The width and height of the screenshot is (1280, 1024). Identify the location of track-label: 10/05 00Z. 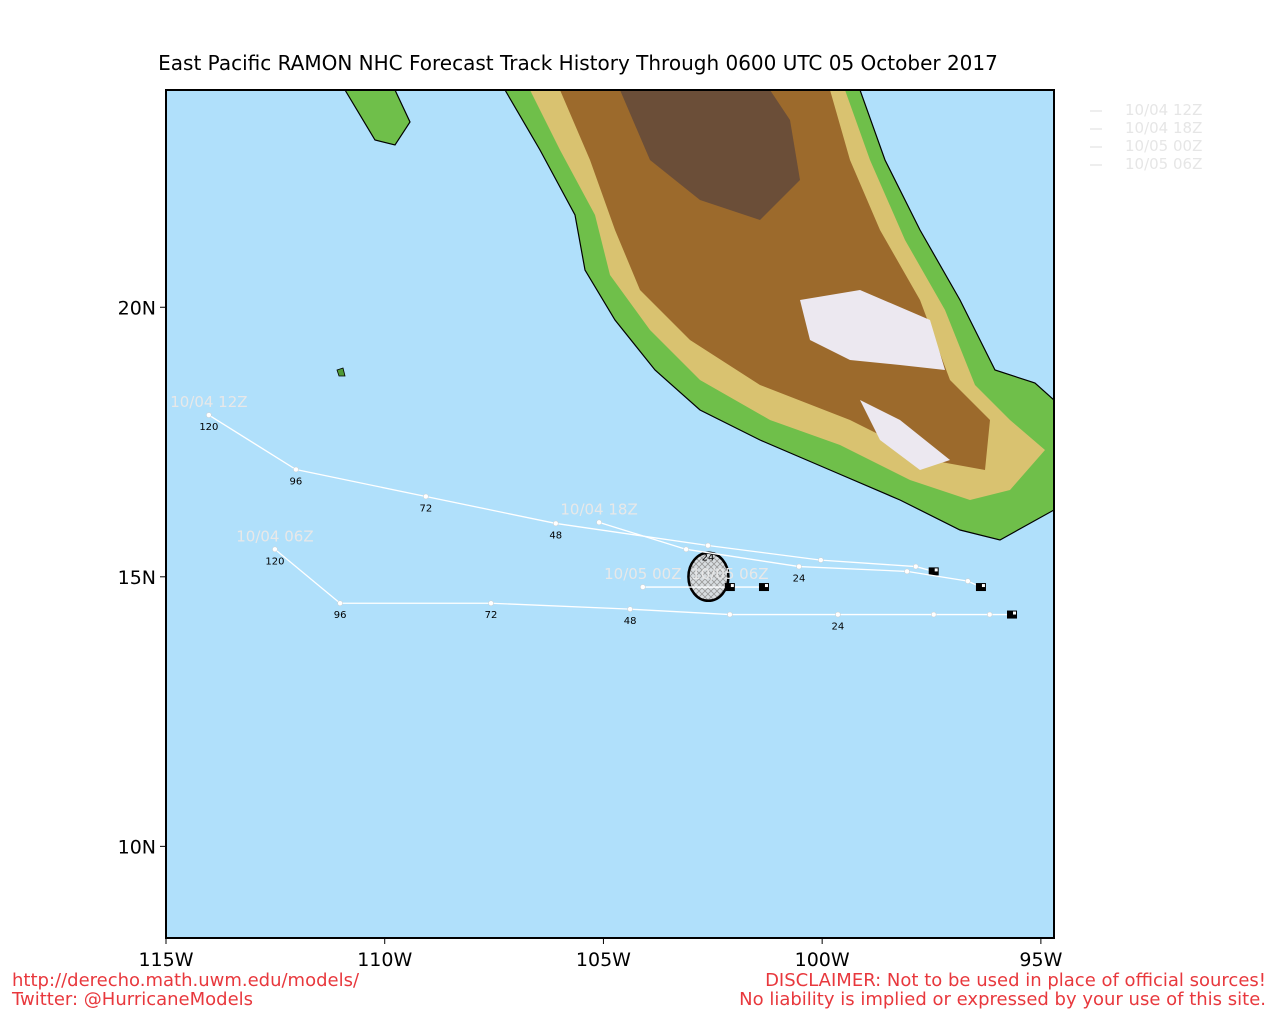
(642, 574).